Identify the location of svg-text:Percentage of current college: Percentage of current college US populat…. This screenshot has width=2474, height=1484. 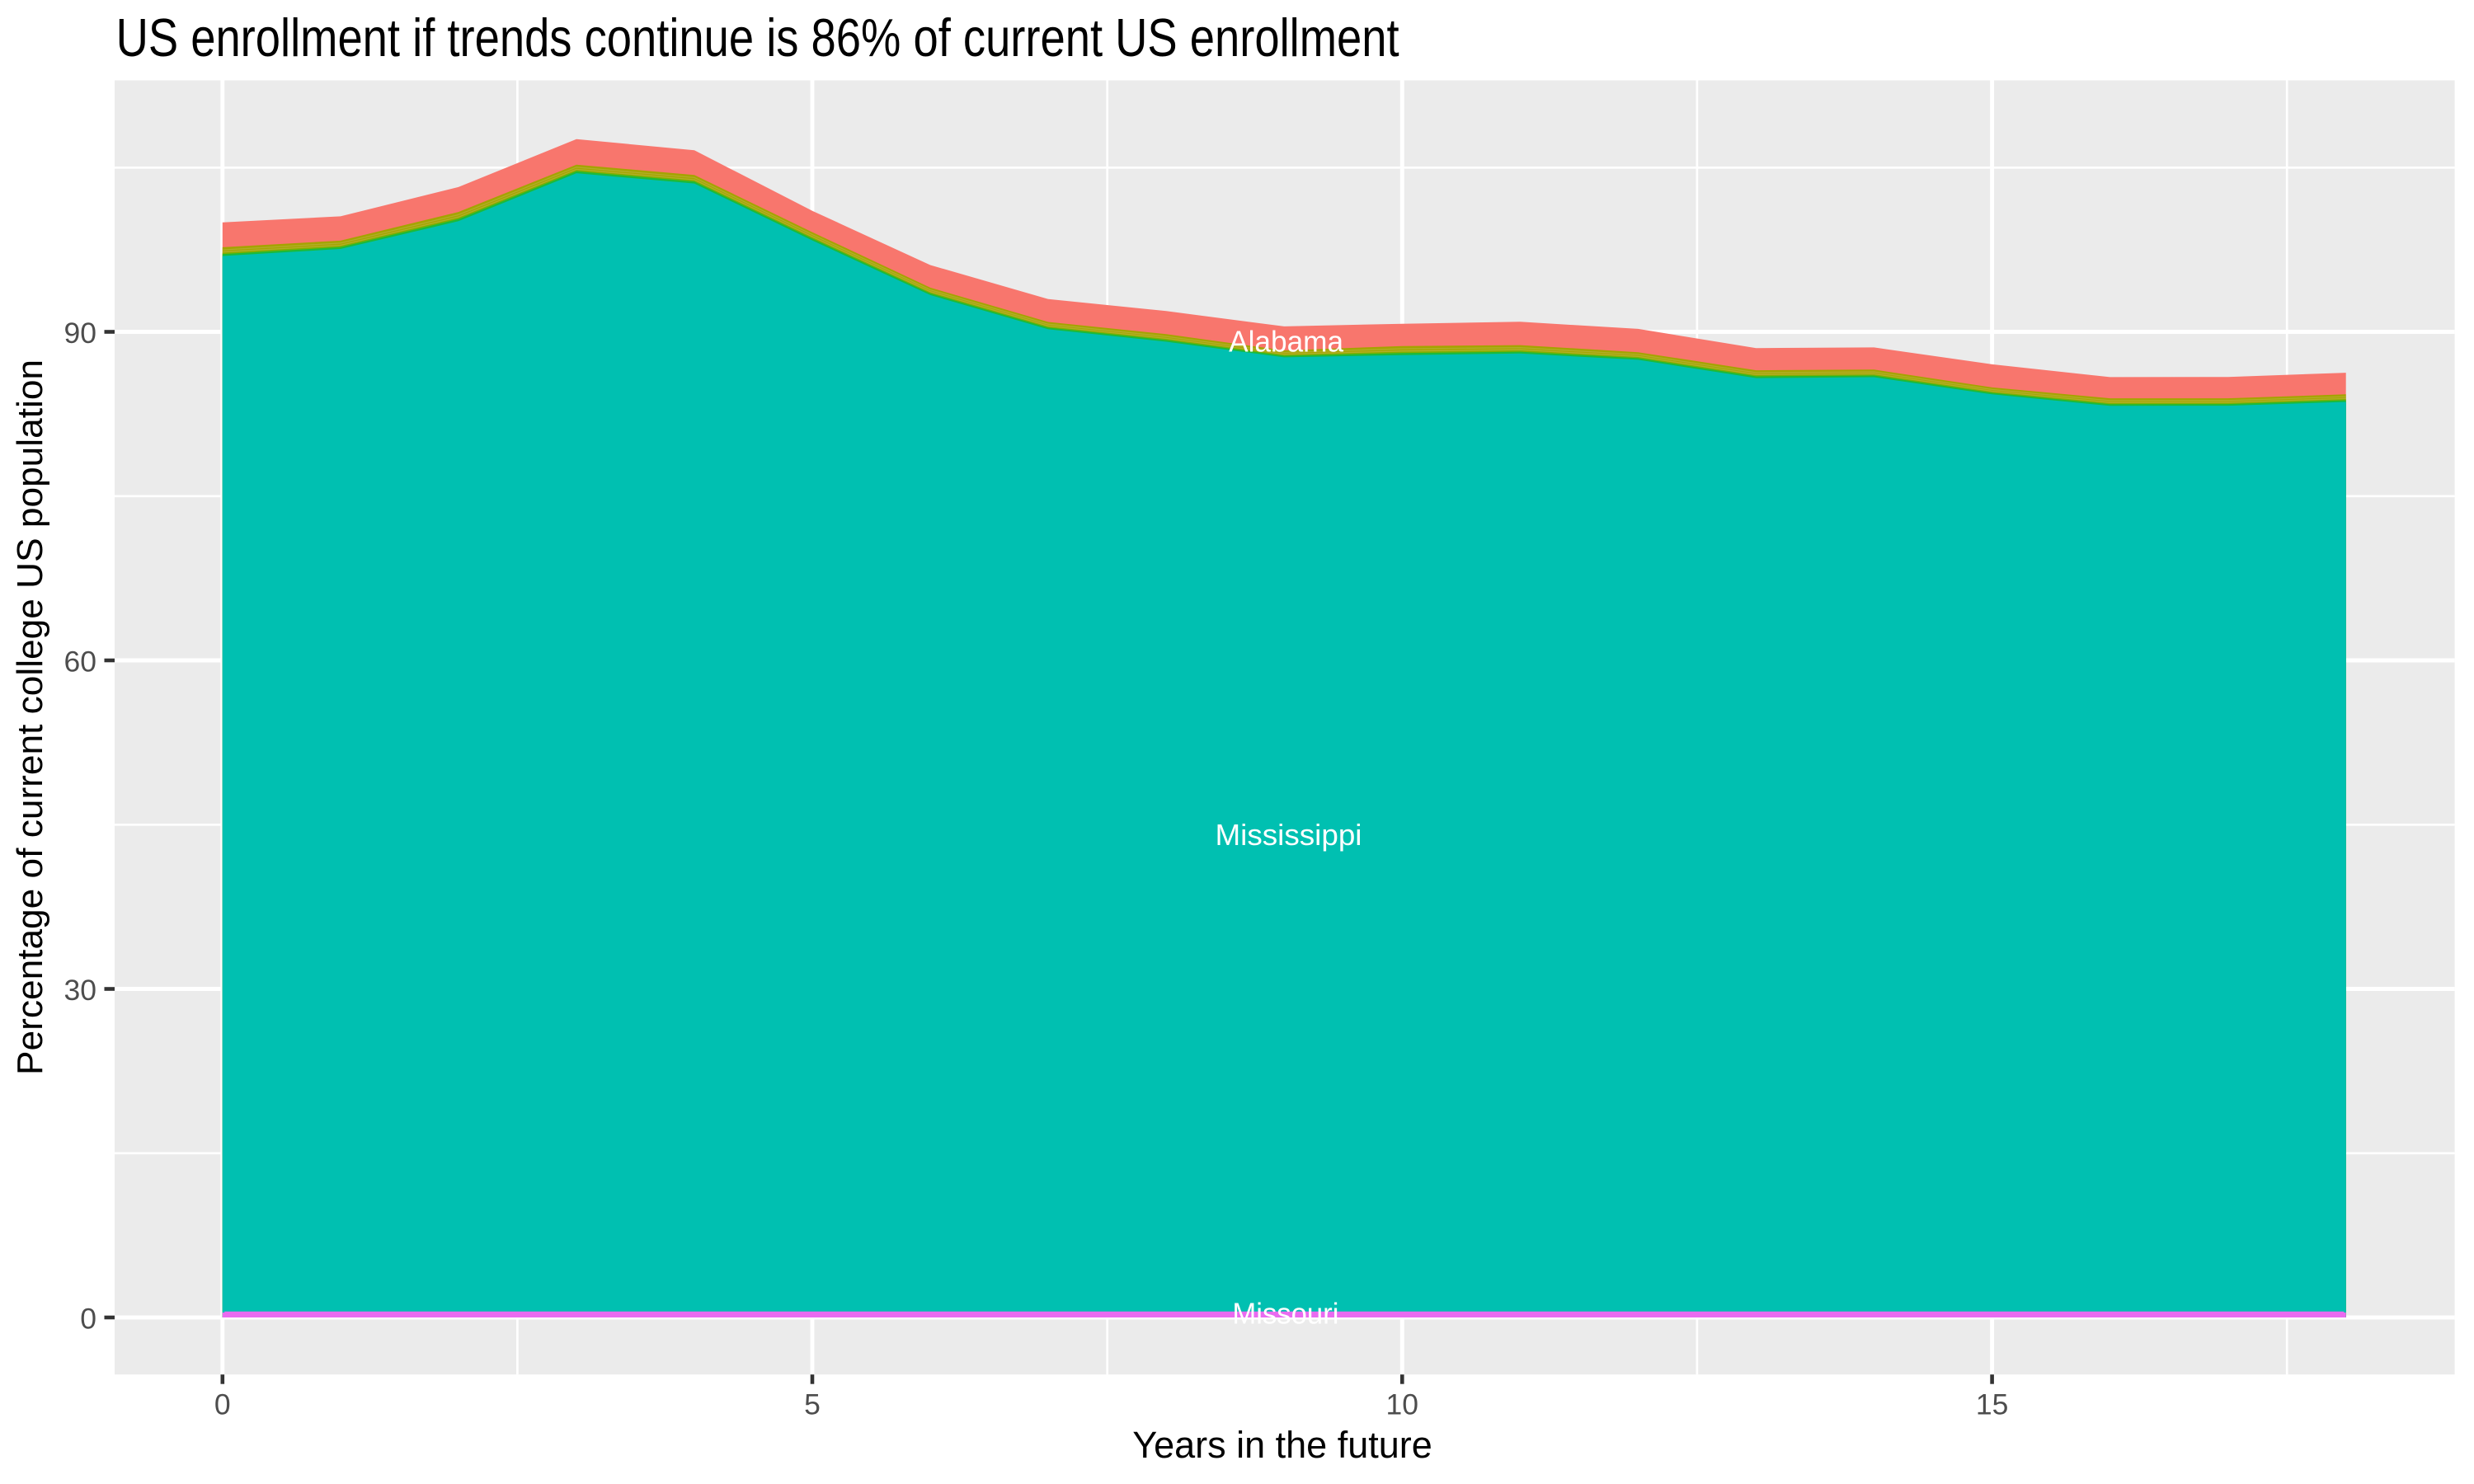
(30, 717).